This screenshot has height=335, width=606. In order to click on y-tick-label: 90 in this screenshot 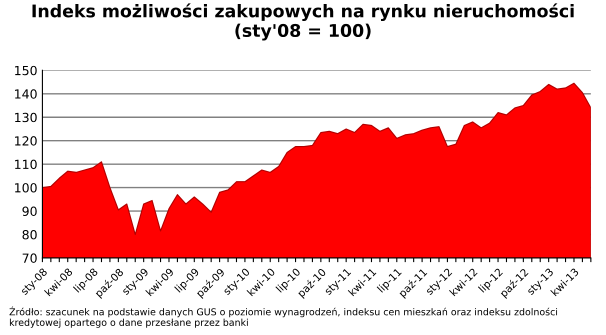, I will do `click(29, 211)`.